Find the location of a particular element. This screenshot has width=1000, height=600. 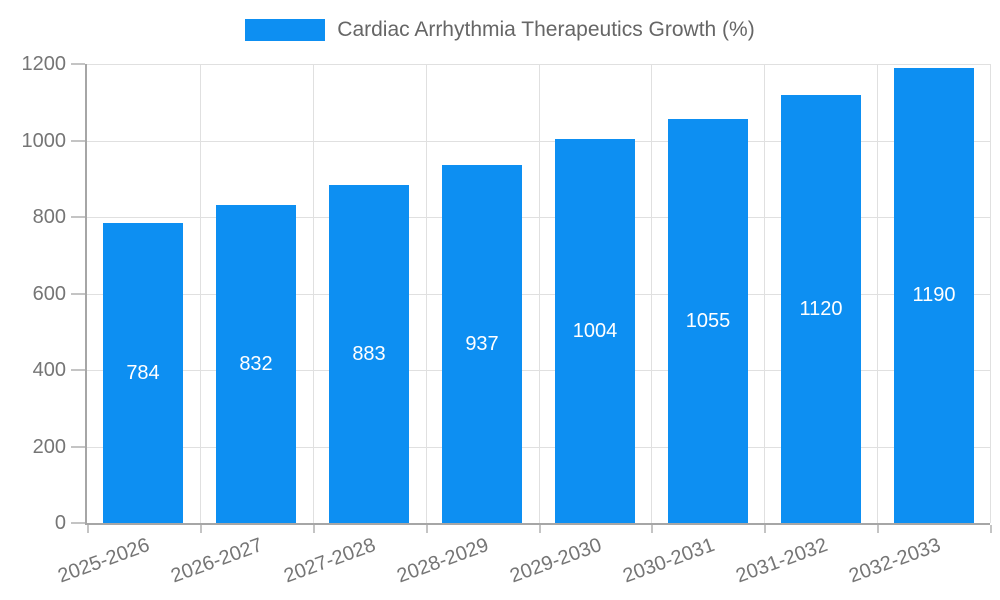

bar: 883 is located at coordinates (369, 354).